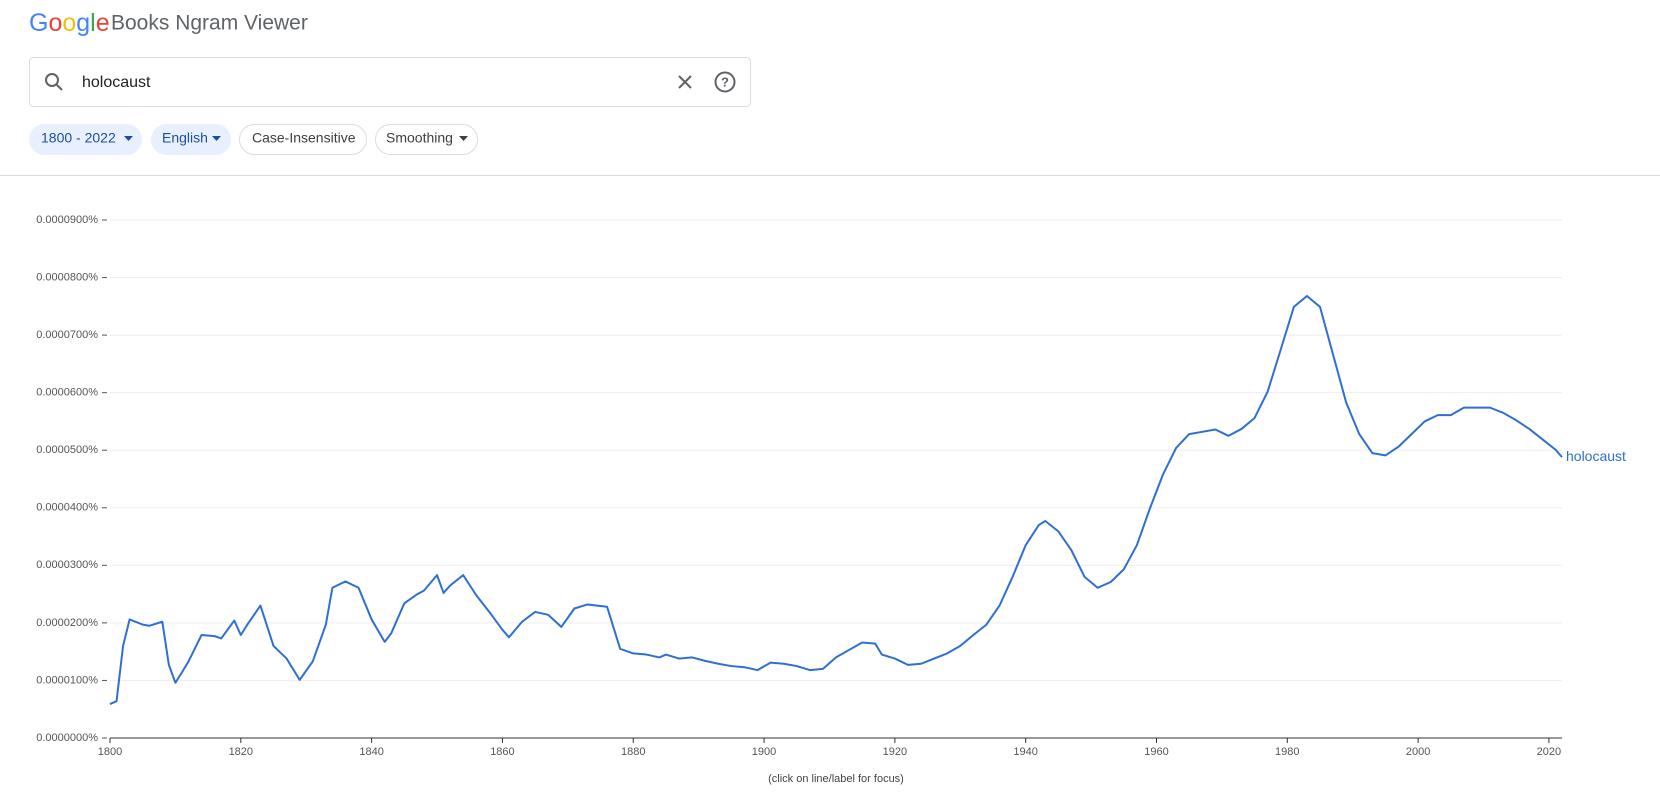 This screenshot has height=792, width=1660. I want to click on y-tick-label: 0.0000600%, so click(67, 393).